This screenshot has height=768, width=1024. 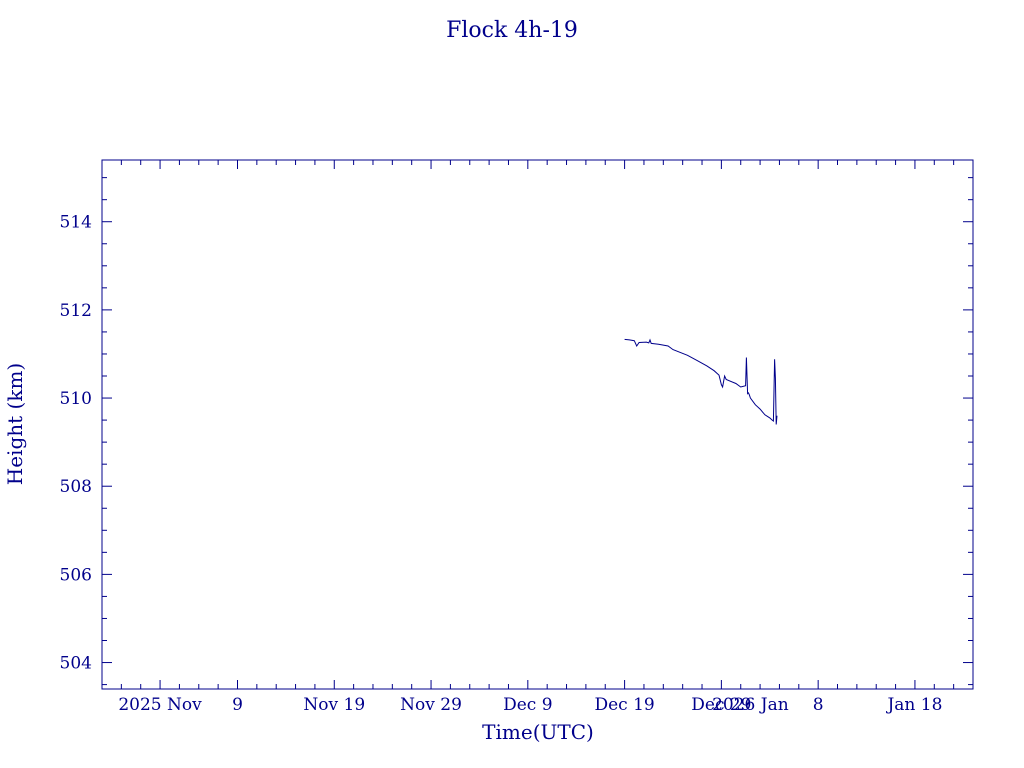 What do you see at coordinates (76, 311) in the screenshot?
I see `y-tick-label: 512` at bounding box center [76, 311].